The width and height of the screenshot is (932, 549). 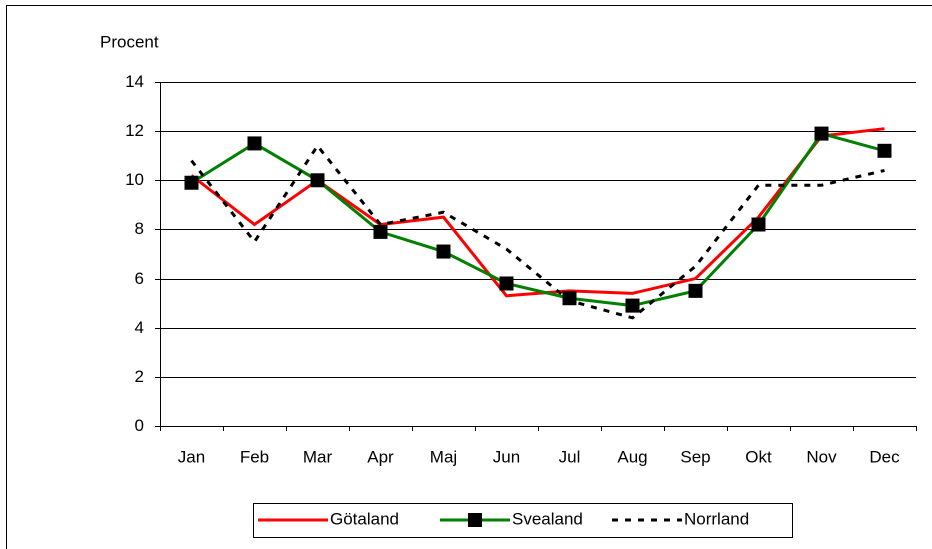 I want to click on y-tick-label: 8, so click(x=139, y=228).